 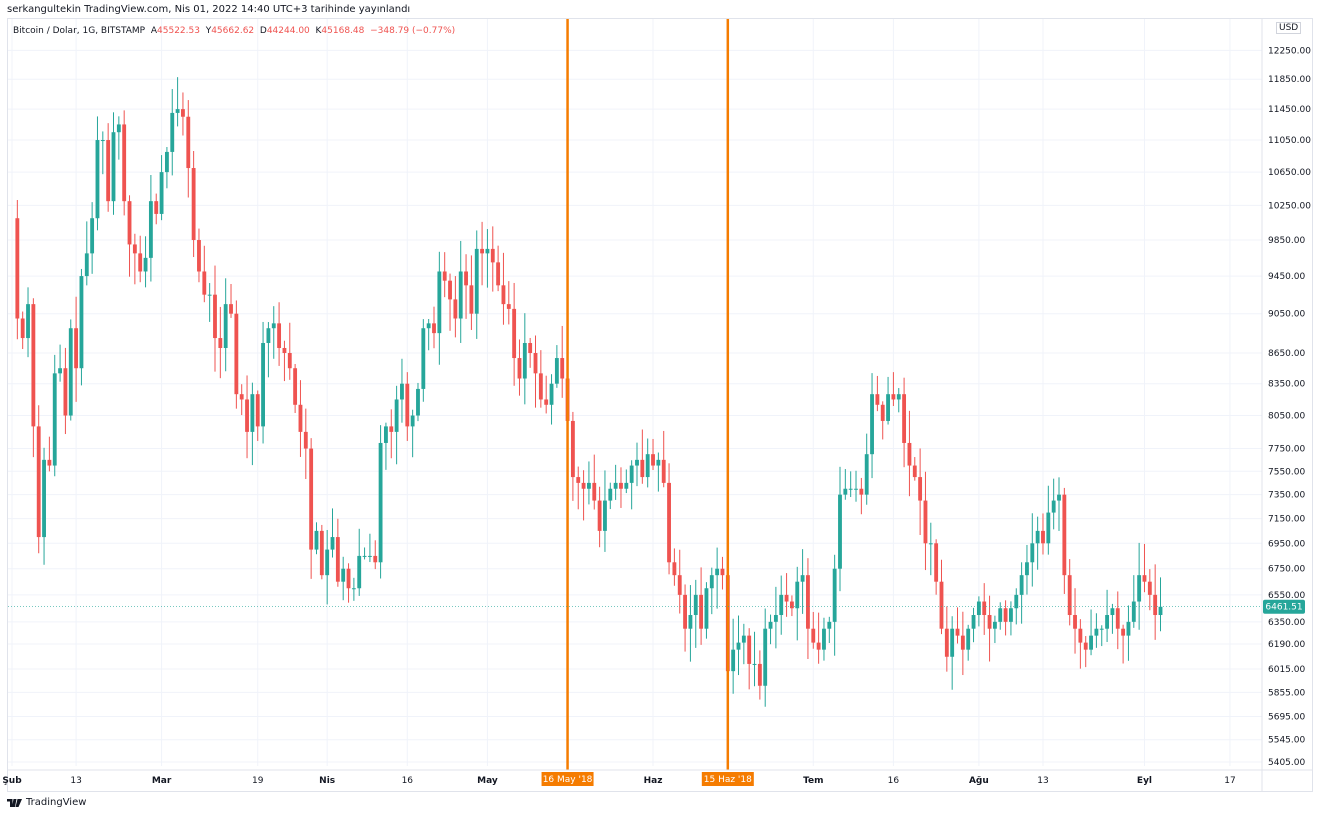 I want to click on currency-label: USD, so click(x=1289, y=28).